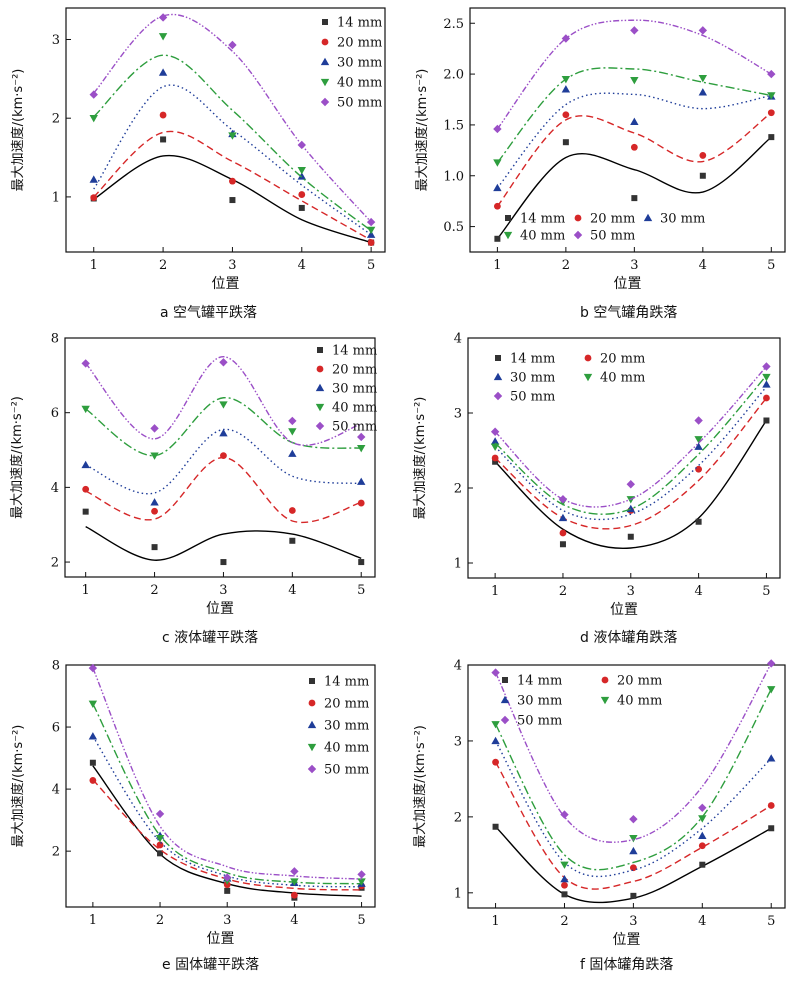 The image size is (800, 983). What do you see at coordinates (223, 590) in the screenshot?
I see `x-tick-label-c-2: 3` at bounding box center [223, 590].